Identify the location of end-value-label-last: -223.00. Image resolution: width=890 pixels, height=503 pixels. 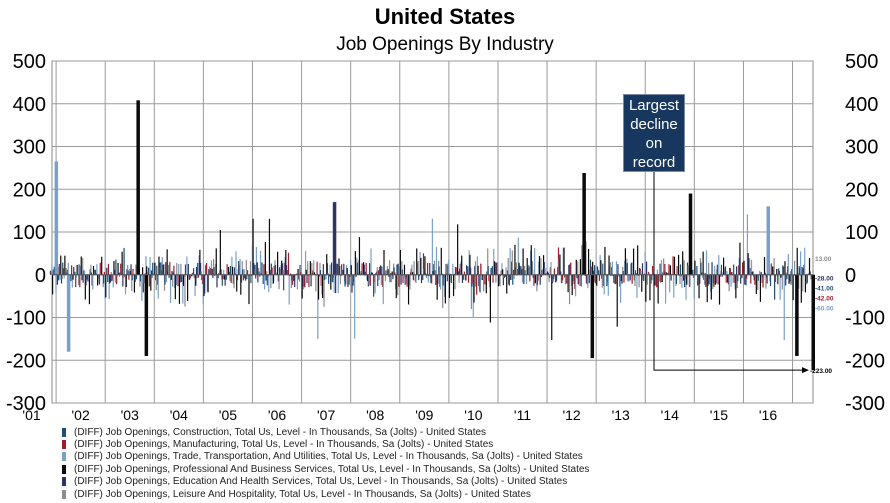
(821, 371).